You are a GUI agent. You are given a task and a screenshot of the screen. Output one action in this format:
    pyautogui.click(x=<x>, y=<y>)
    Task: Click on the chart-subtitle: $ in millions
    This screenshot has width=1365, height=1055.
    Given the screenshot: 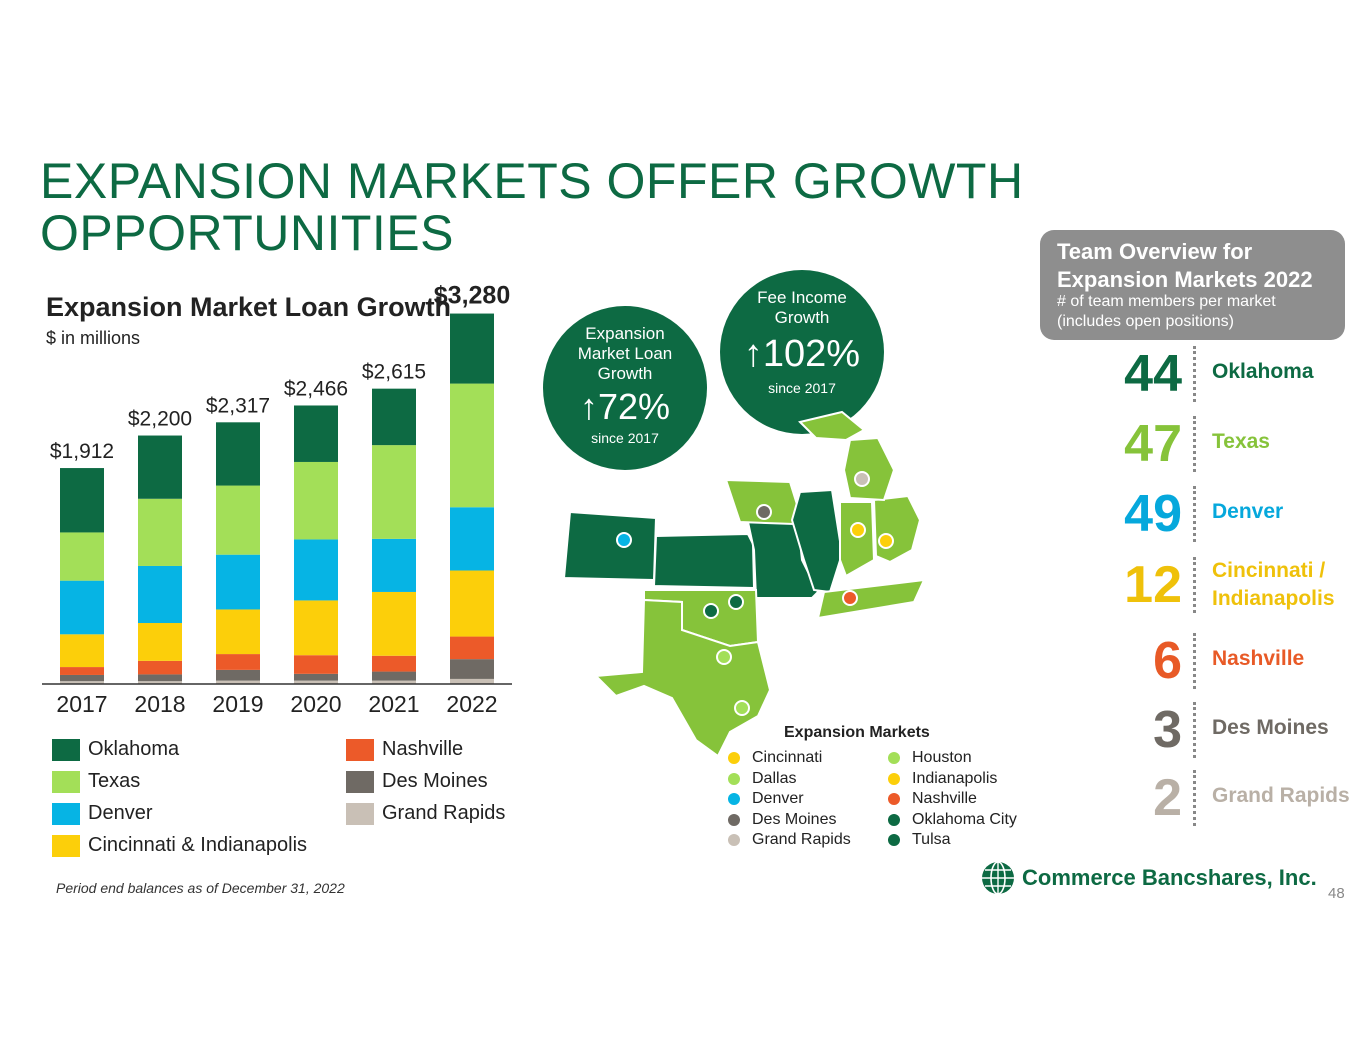 What is the action you would take?
    pyautogui.click(x=93, y=338)
    